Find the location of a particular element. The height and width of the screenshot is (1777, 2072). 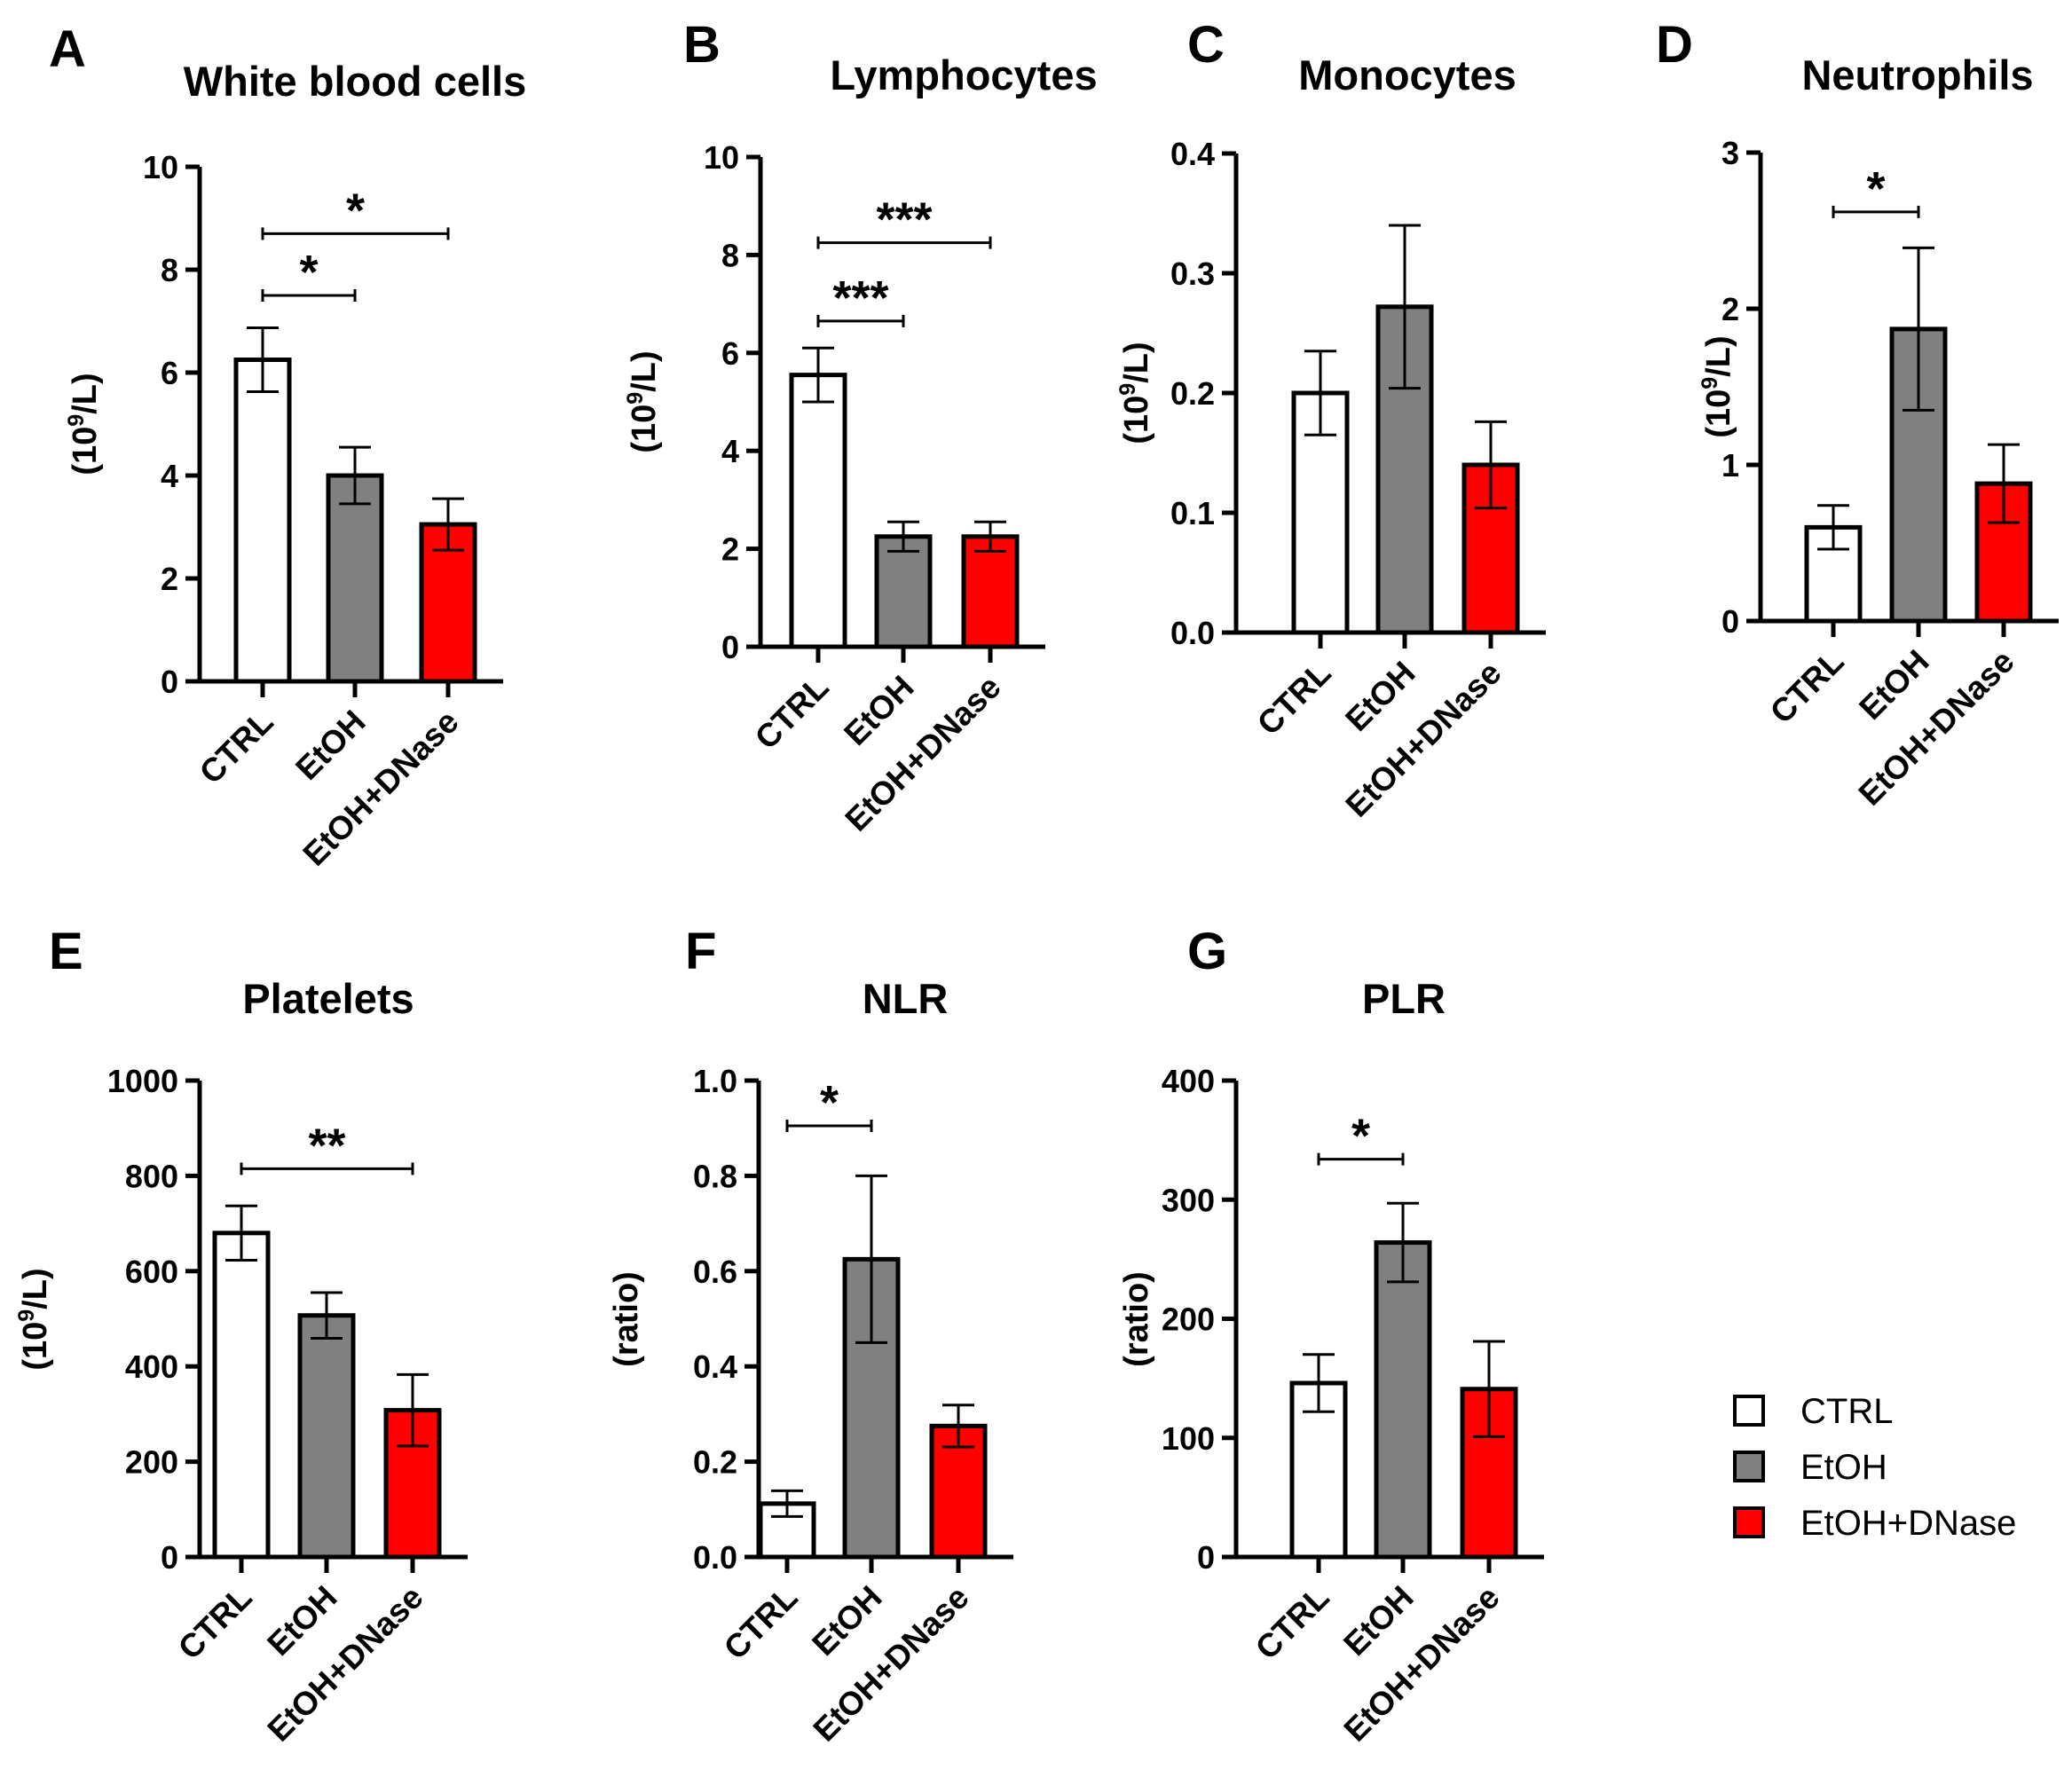

y-axis-label: (ratio) is located at coordinates (1137, 1319).